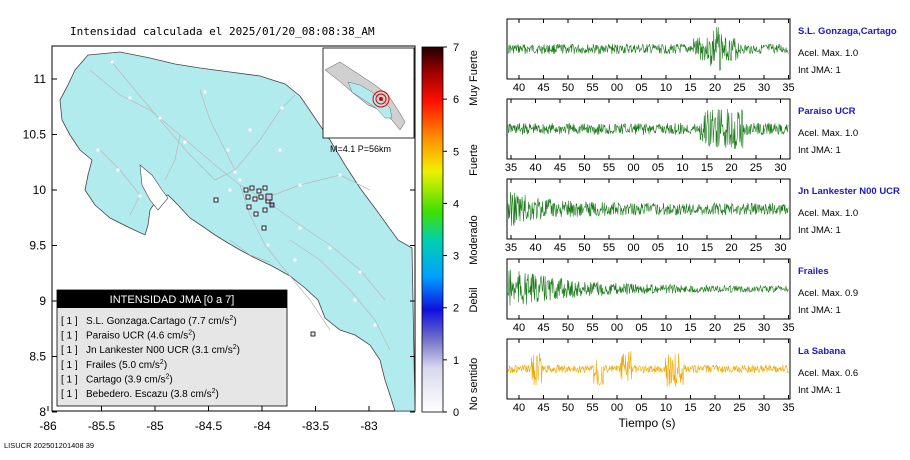 The height and width of the screenshot is (460, 910). I want to click on legend-row-text: S.L. Gonzaga.Cartago (7.7 cm/s2), so click(161, 321).